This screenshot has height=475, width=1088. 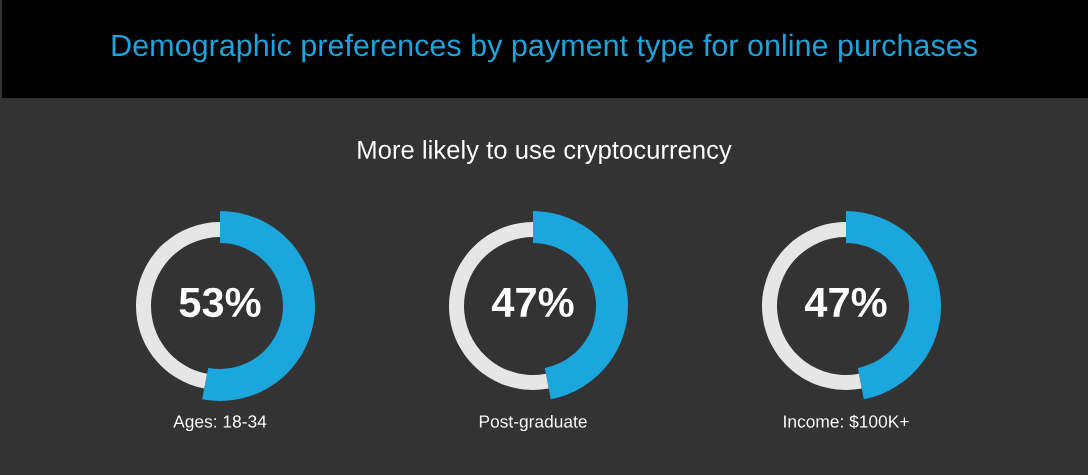 What do you see at coordinates (544, 48) in the screenshot?
I see `text: Demographic preferences by payment type for online purchases` at bounding box center [544, 48].